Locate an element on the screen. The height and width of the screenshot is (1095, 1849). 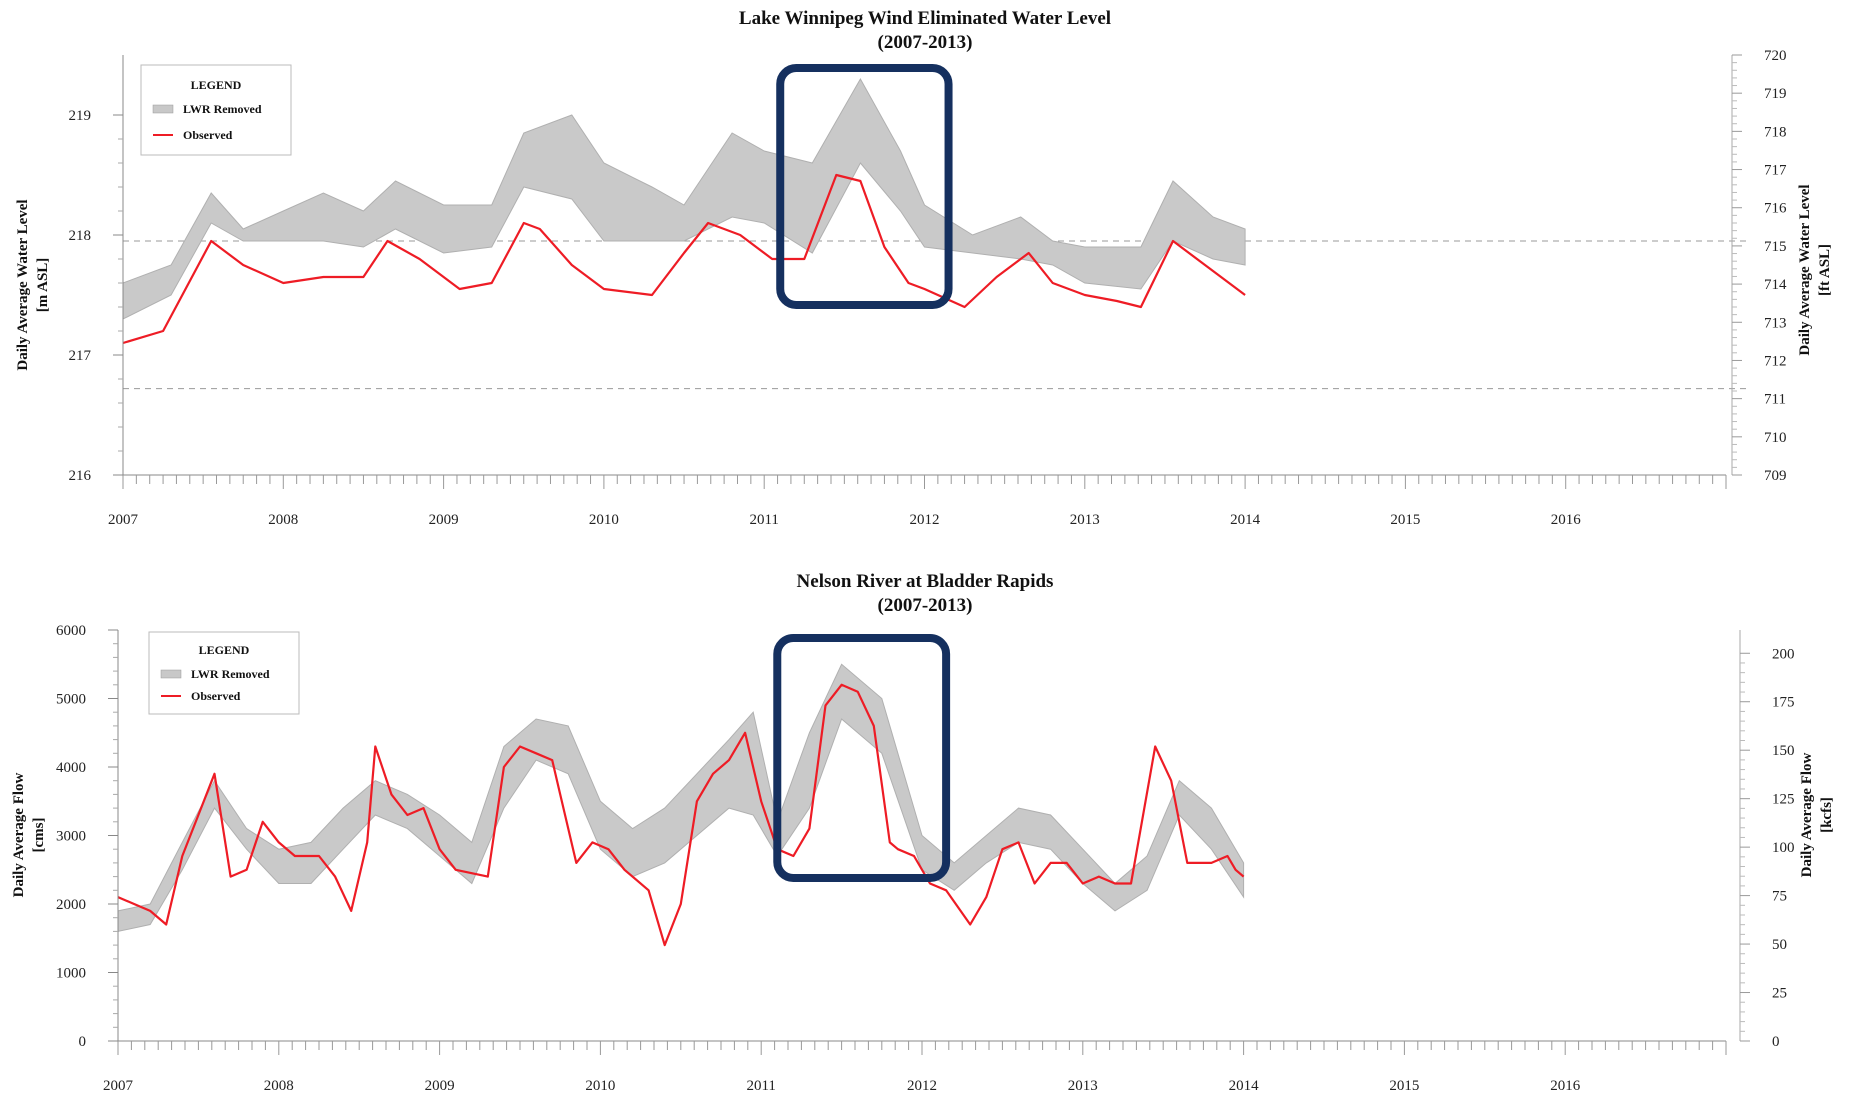
y-tick-label: 218 is located at coordinates (80, 236).